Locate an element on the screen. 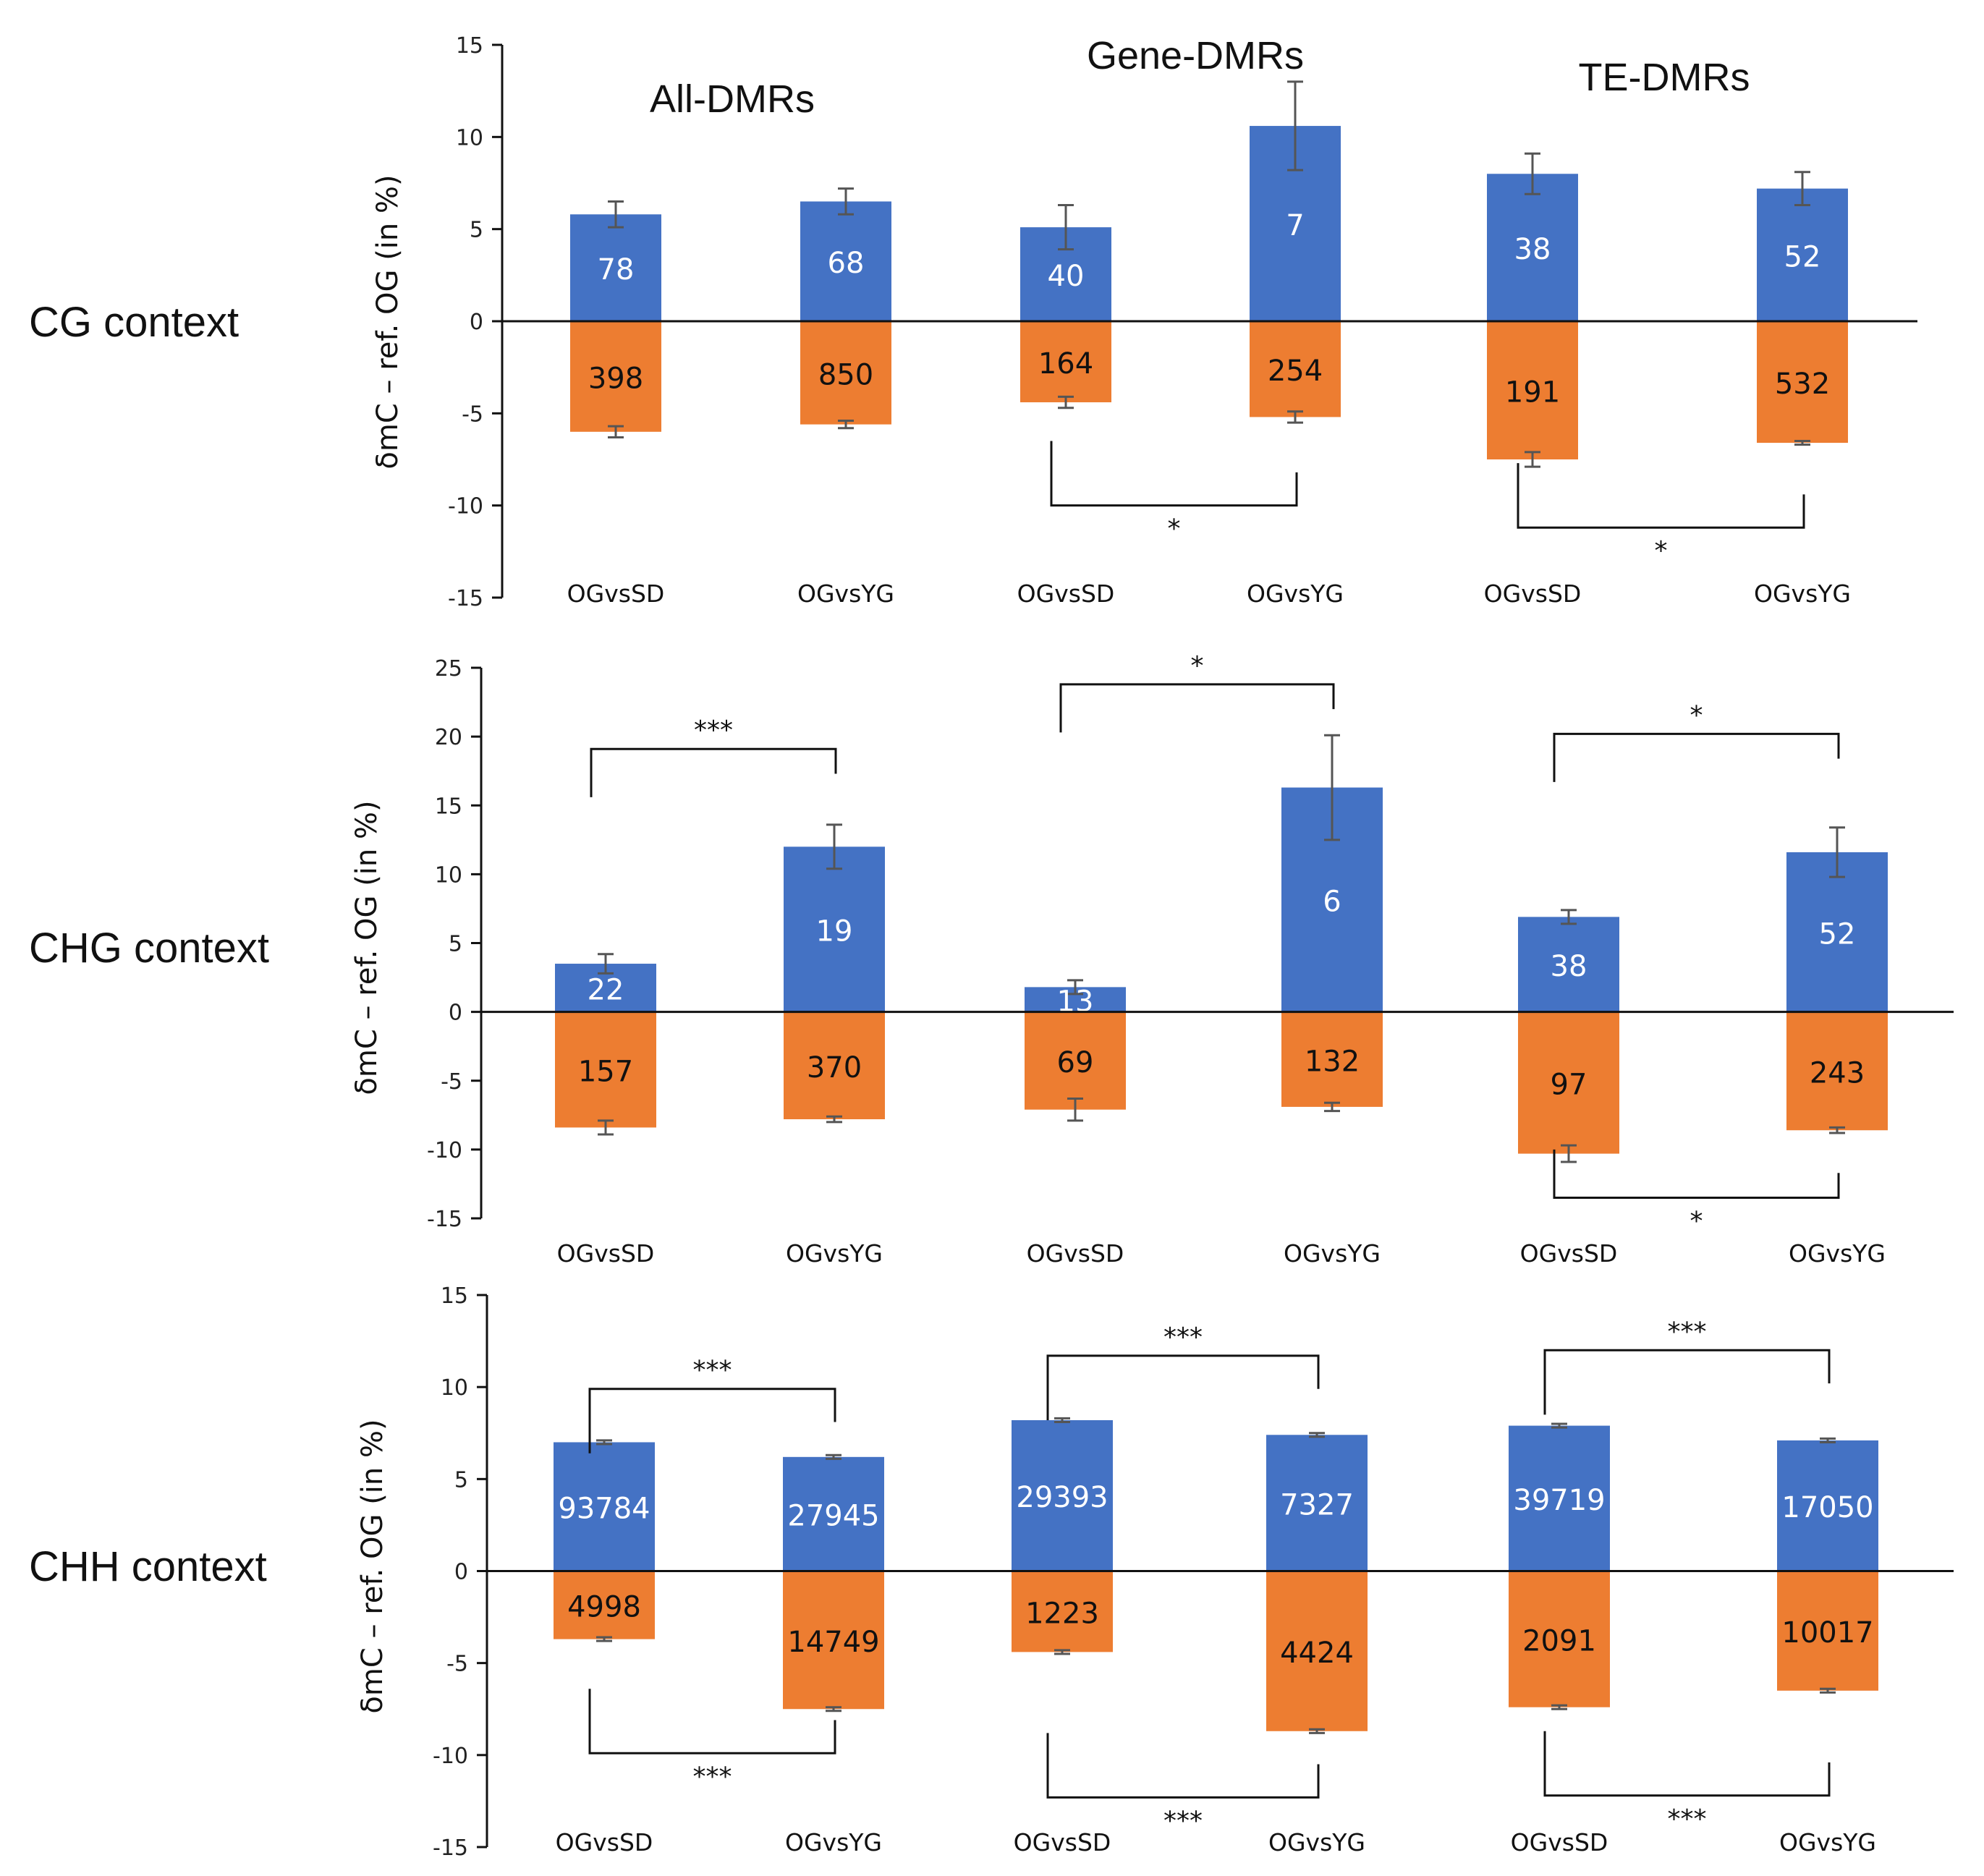 This screenshot has width=1984, height=1876. bar-count-label: 532 is located at coordinates (1802, 384).